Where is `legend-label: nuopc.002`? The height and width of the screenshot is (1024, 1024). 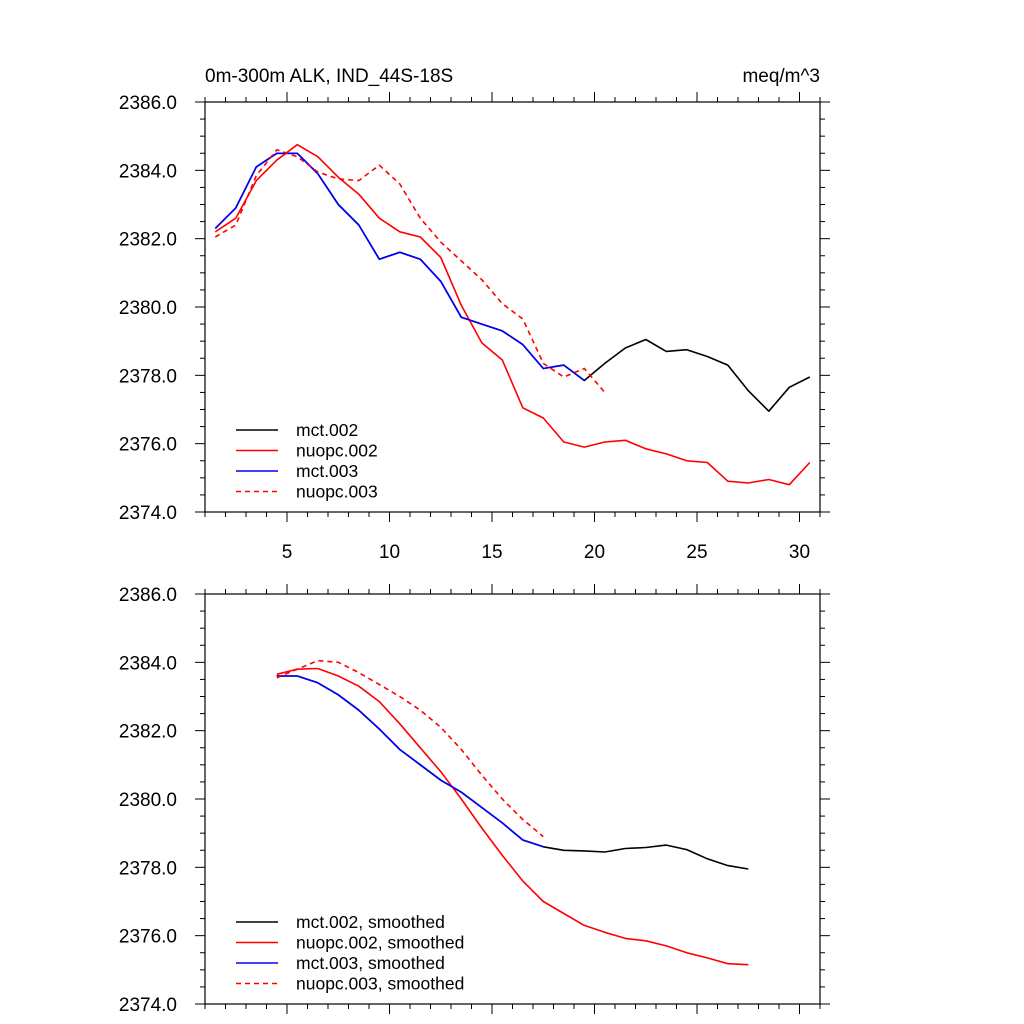 legend-label: nuopc.002 is located at coordinates (337, 451).